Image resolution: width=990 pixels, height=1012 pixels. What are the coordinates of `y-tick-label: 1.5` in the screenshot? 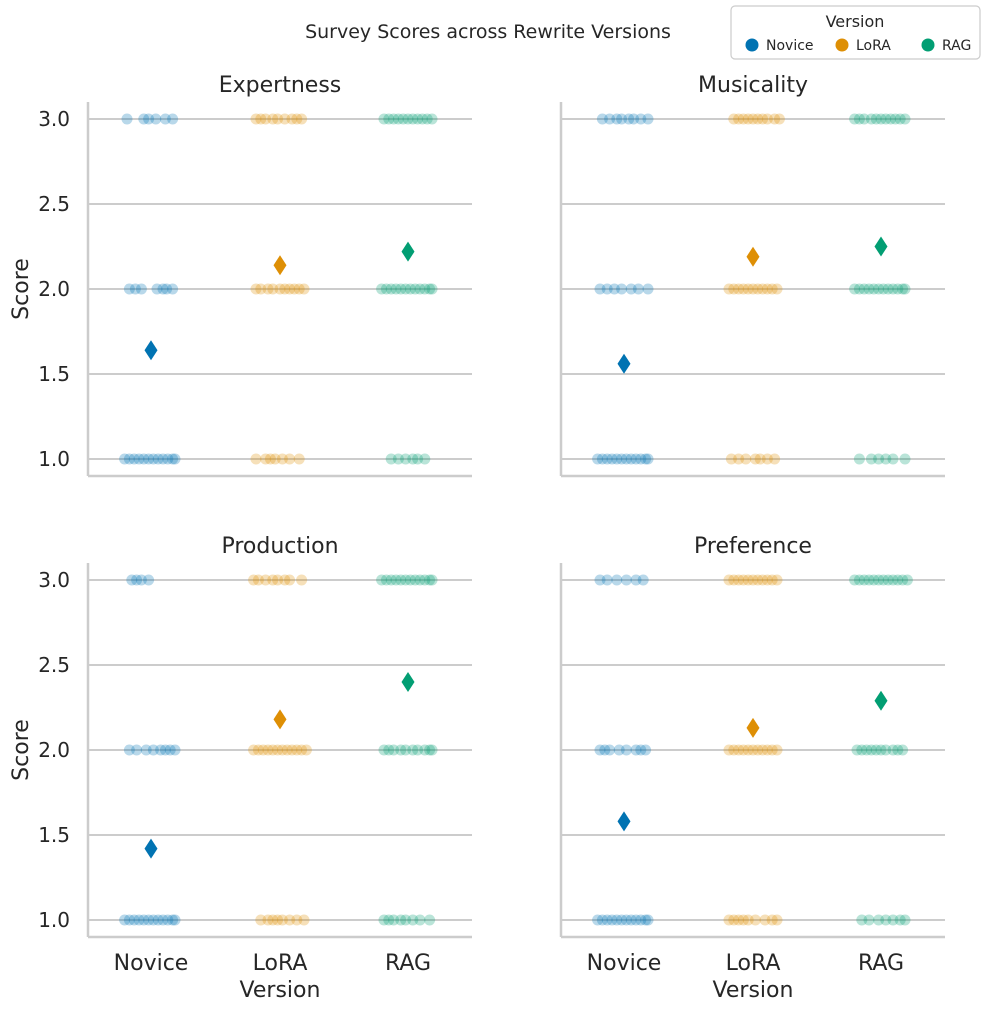 It's located at (54, 835).